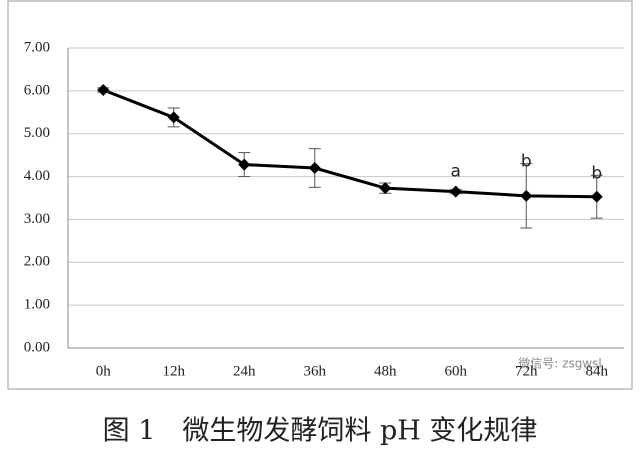 Image resolution: width=640 pixels, height=451 pixels. Describe the element at coordinates (320, 431) in the screenshot. I see `caption: 图 1 微生物发酵饲料 pH 变化规律` at that location.